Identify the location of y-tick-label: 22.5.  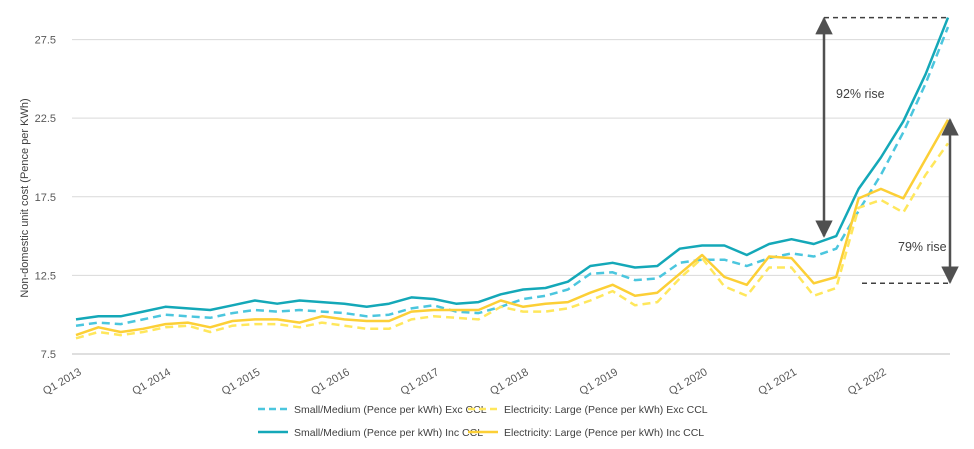
(45, 119).